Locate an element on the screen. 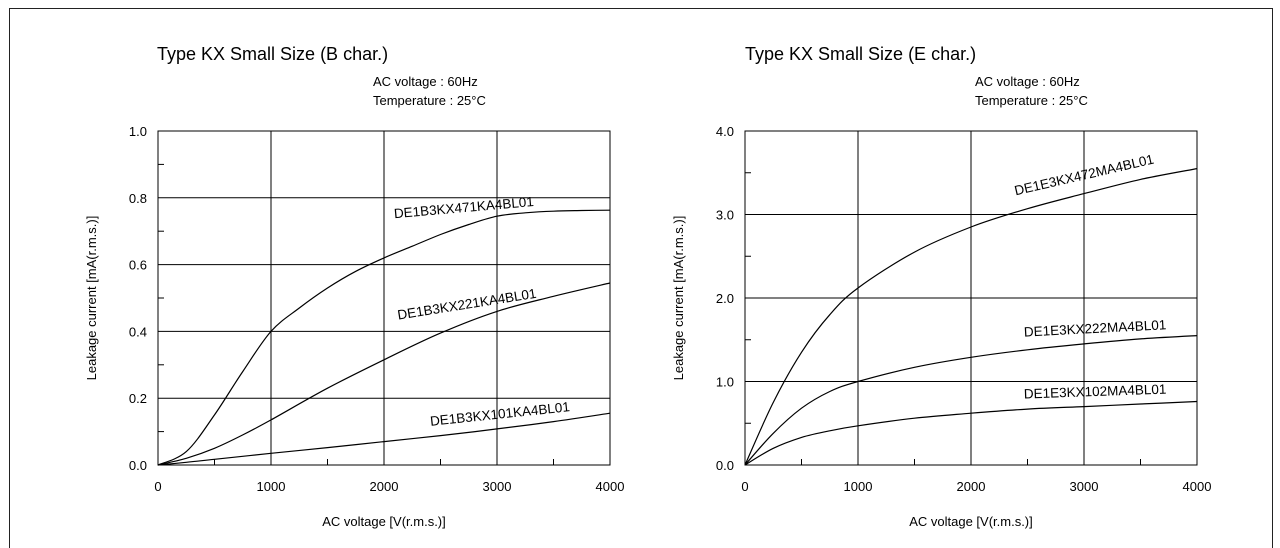  y-tick-label: 4.0 is located at coordinates (725, 131).